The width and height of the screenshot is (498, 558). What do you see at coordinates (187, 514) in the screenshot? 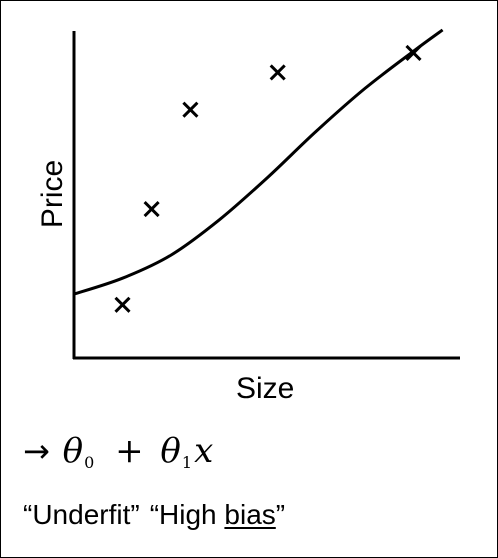
I see `high-caption-open: “High` at bounding box center [187, 514].